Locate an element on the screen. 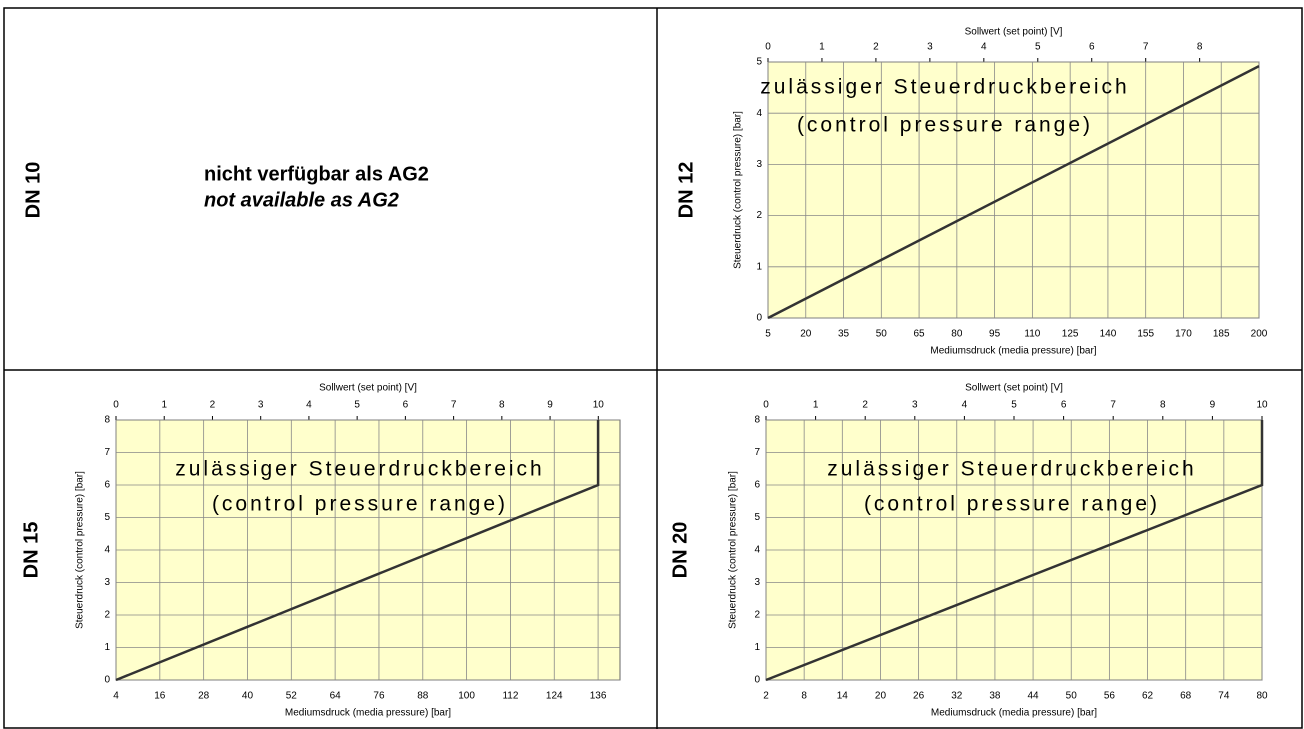 The height and width of the screenshot is (729, 1304). x-tick-label: 95 is located at coordinates (995, 334).